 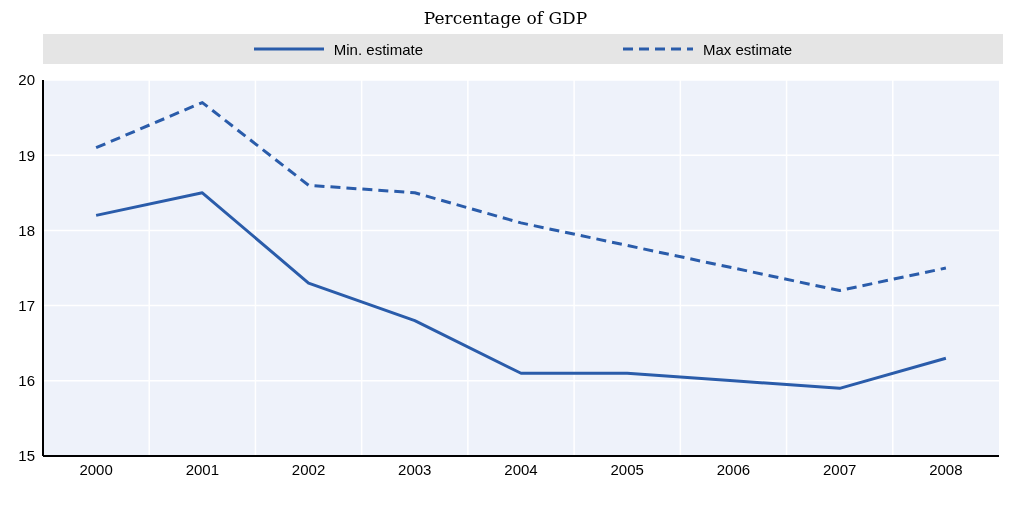 What do you see at coordinates (26, 230) in the screenshot?
I see `y-tick-label: 18` at bounding box center [26, 230].